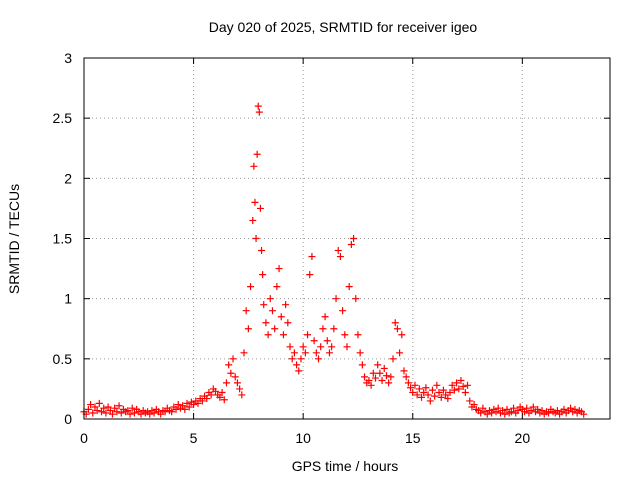  I want to click on y-tick-label: 2, so click(68, 178).